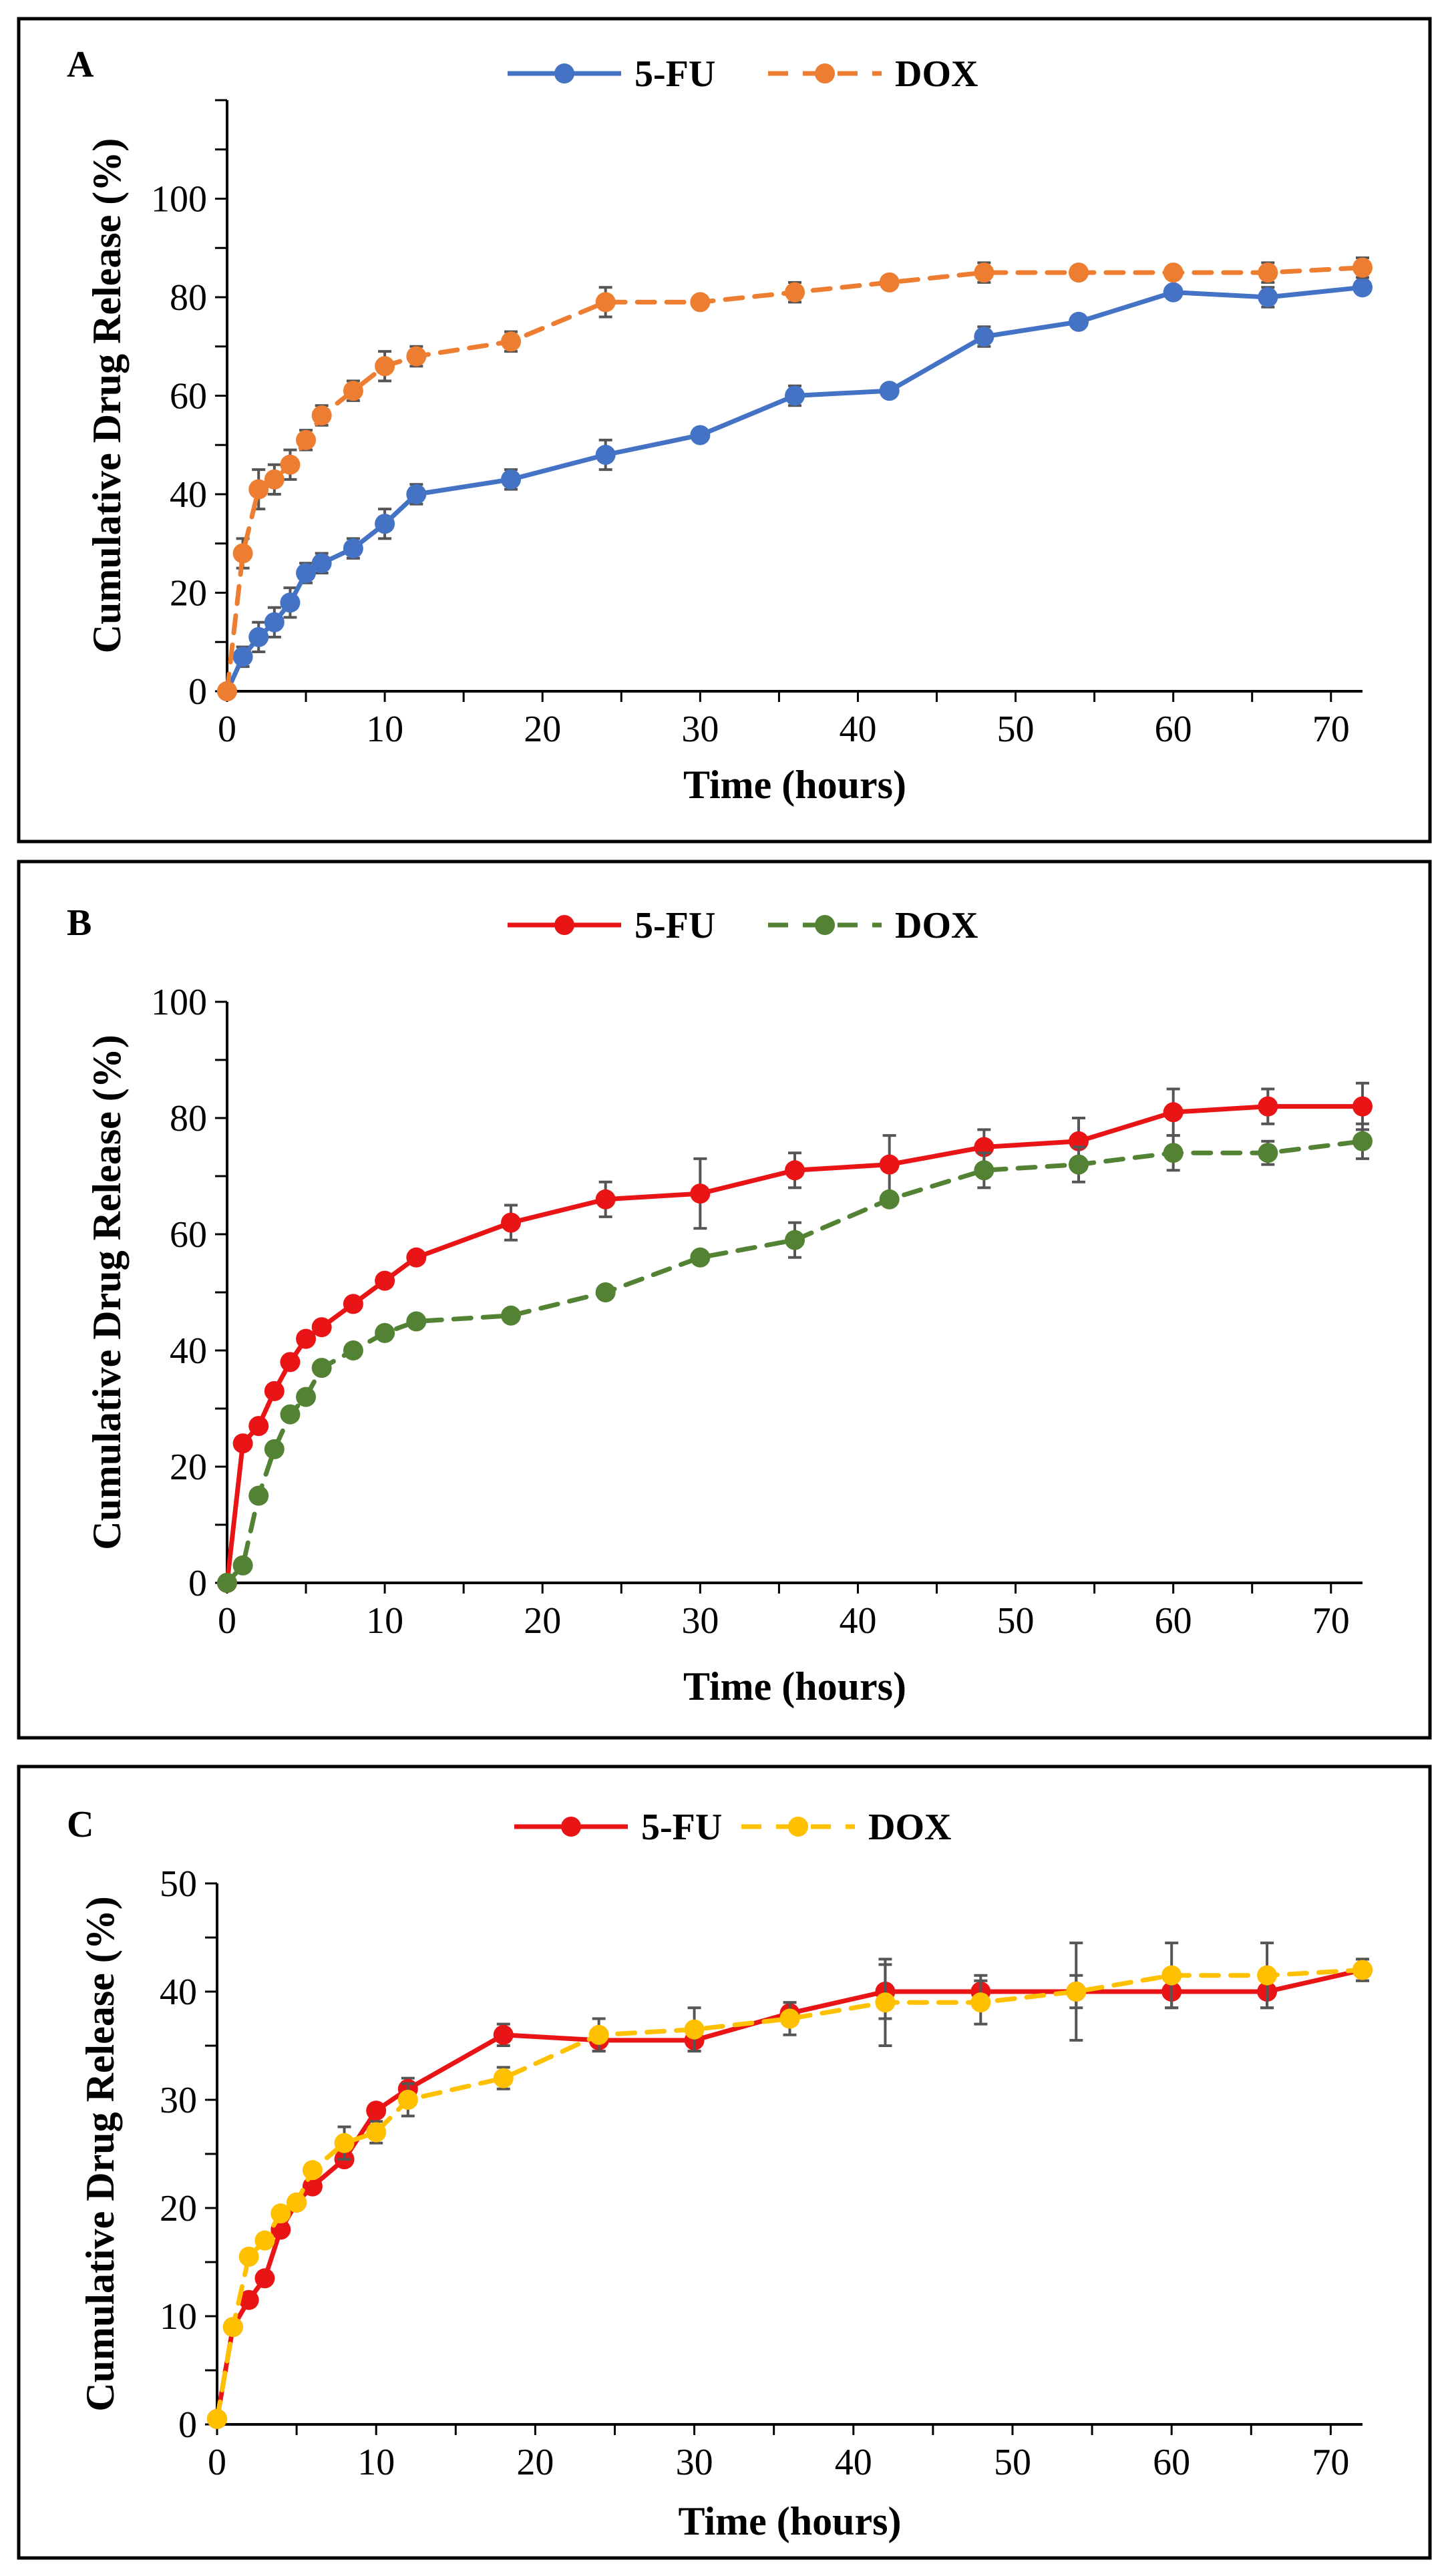  I want to click on x-tick-label: 30, so click(700, 729).